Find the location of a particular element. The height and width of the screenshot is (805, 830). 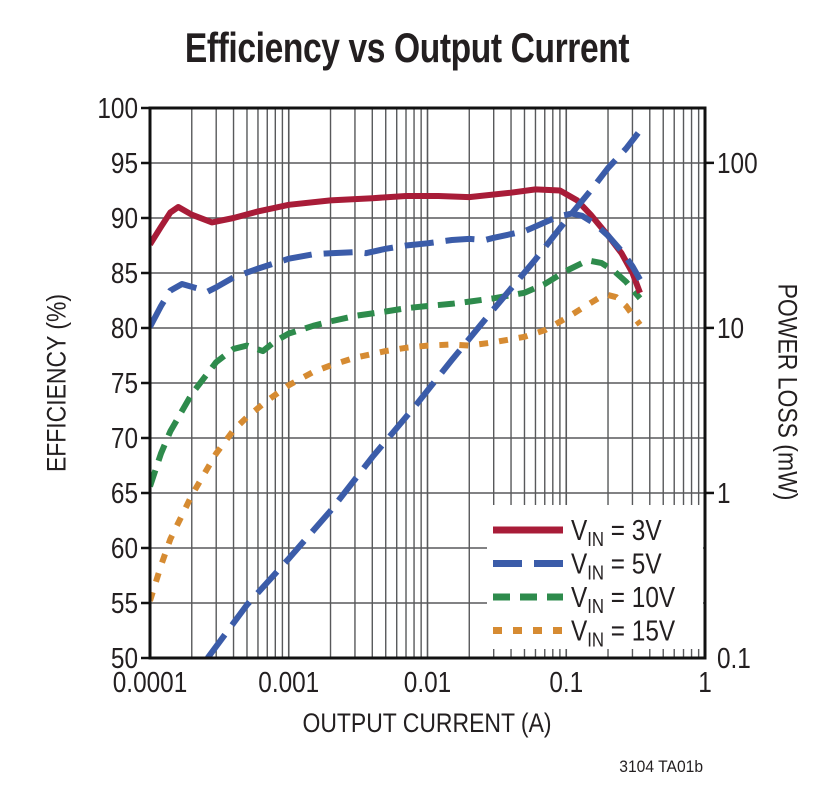

figure-caption: 3104 TA01b is located at coordinates (661, 766).